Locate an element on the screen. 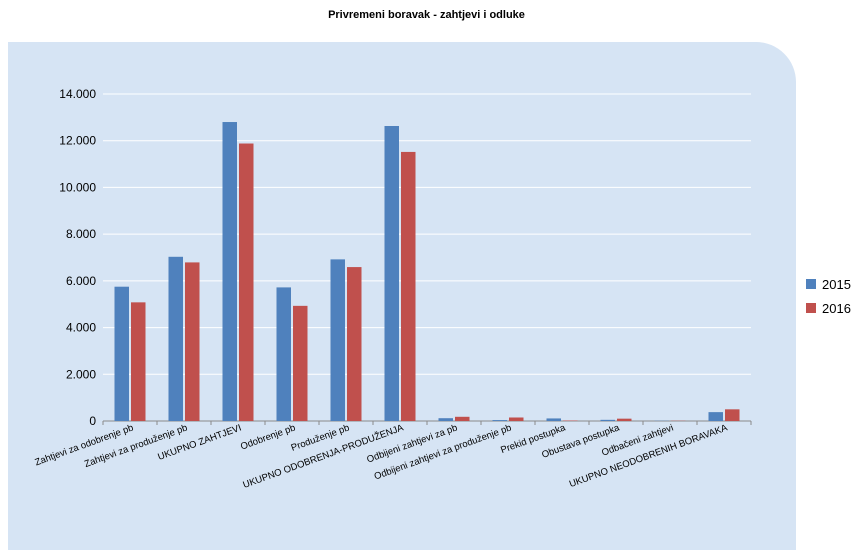 This screenshot has height=554, width=853. y-tick-label: 14.000 is located at coordinates (77, 94).